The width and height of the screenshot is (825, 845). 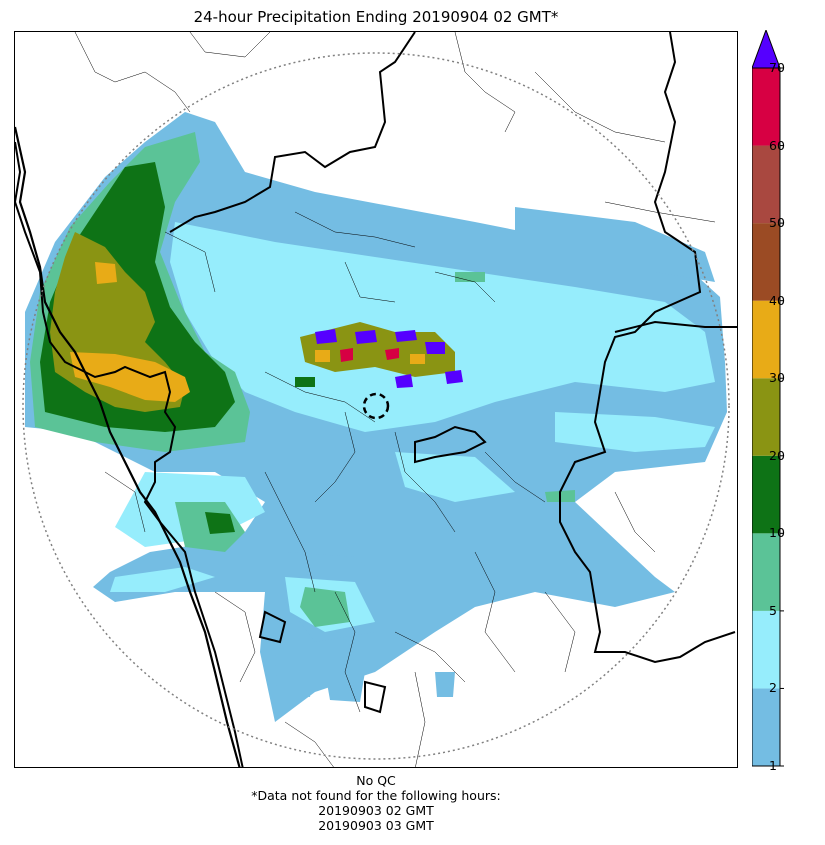 What do you see at coordinates (773, 688) in the screenshot?
I see `colorbar-tick-label: 2` at bounding box center [773, 688].